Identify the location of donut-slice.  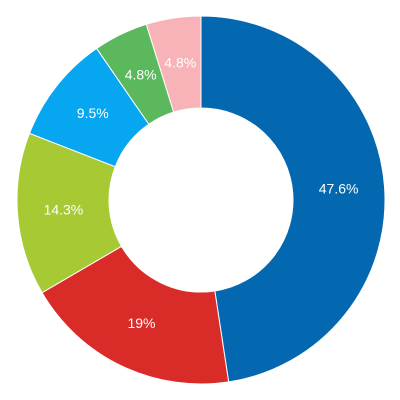
(173, 64).